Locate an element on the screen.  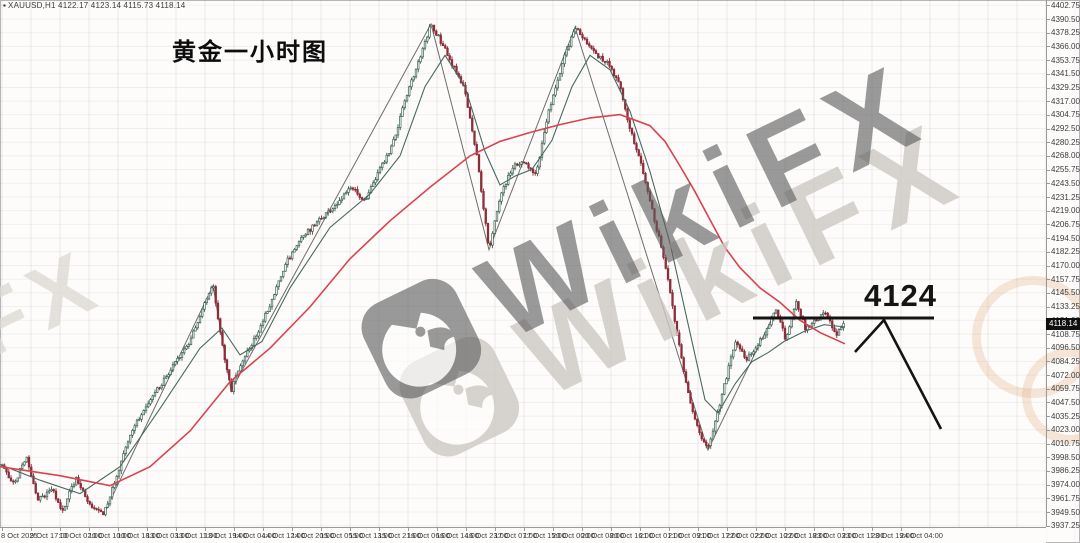
price-axis-label: 4023.00 is located at coordinates (1065, 430).